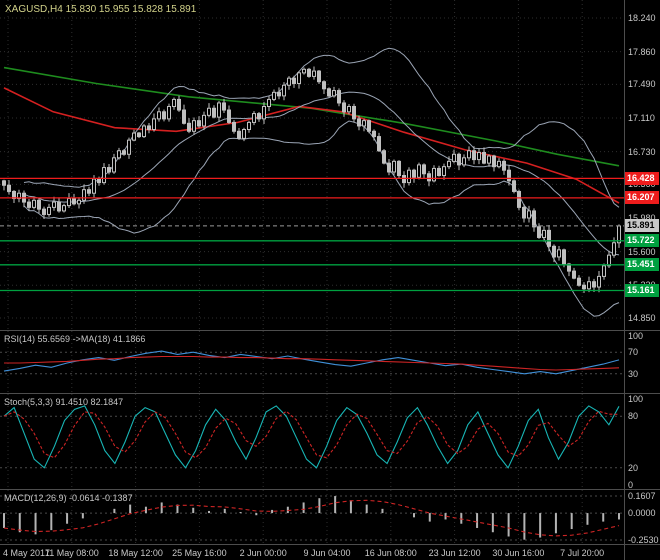 This screenshot has width=660, height=560. Describe the element at coordinates (642, 51) in the screenshot. I see `price-tick-label: 17.860` at that location.